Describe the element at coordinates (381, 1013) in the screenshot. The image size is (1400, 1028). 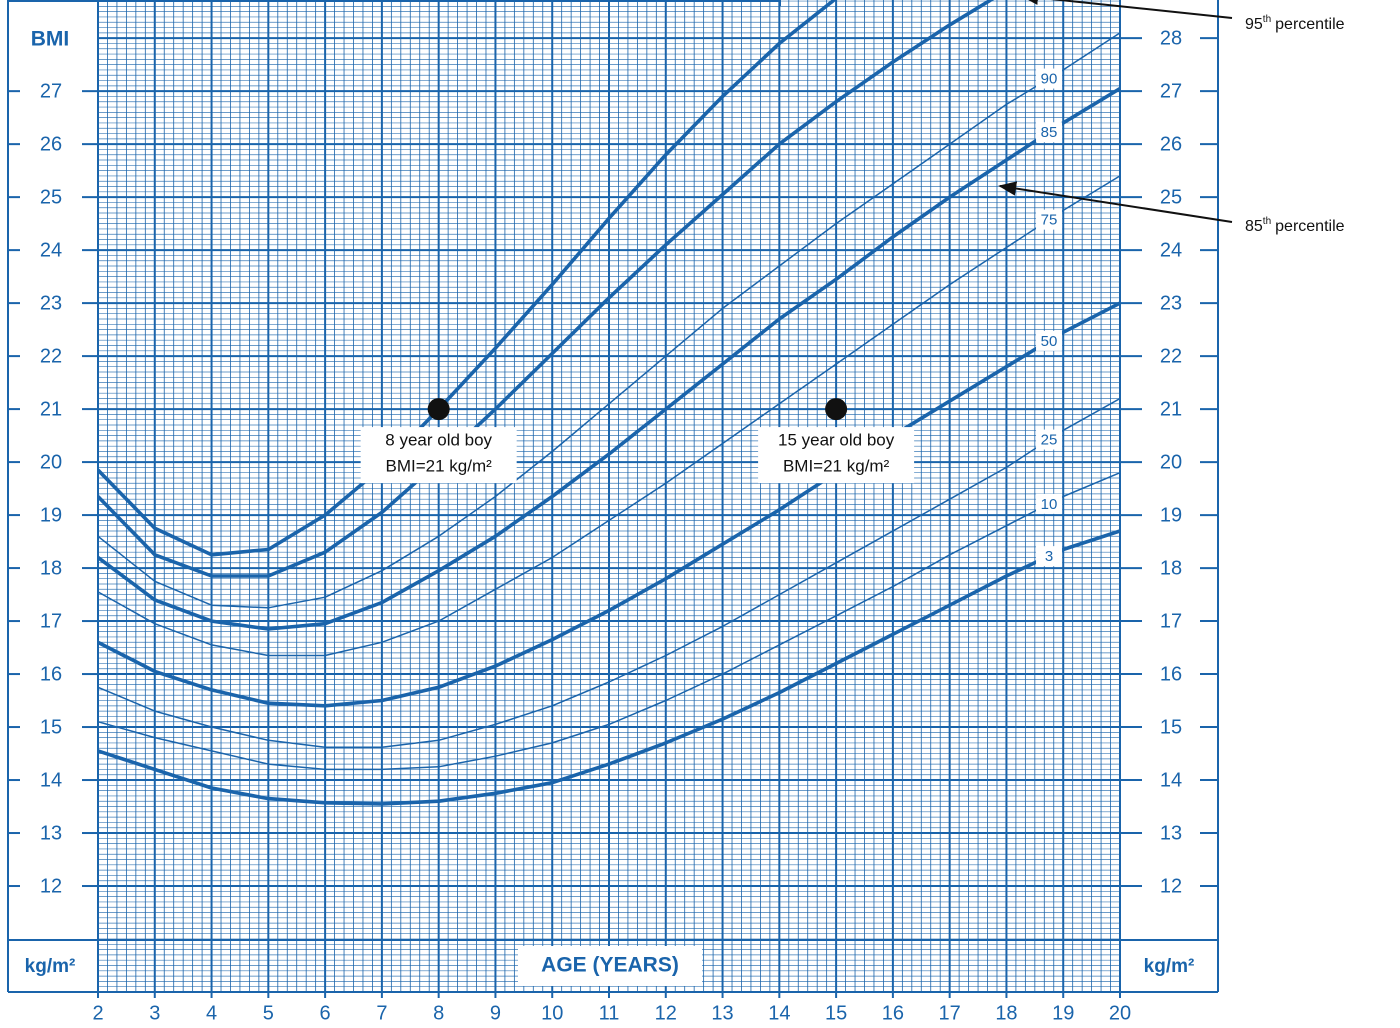
I see `x-tick-label: 7` at that location.